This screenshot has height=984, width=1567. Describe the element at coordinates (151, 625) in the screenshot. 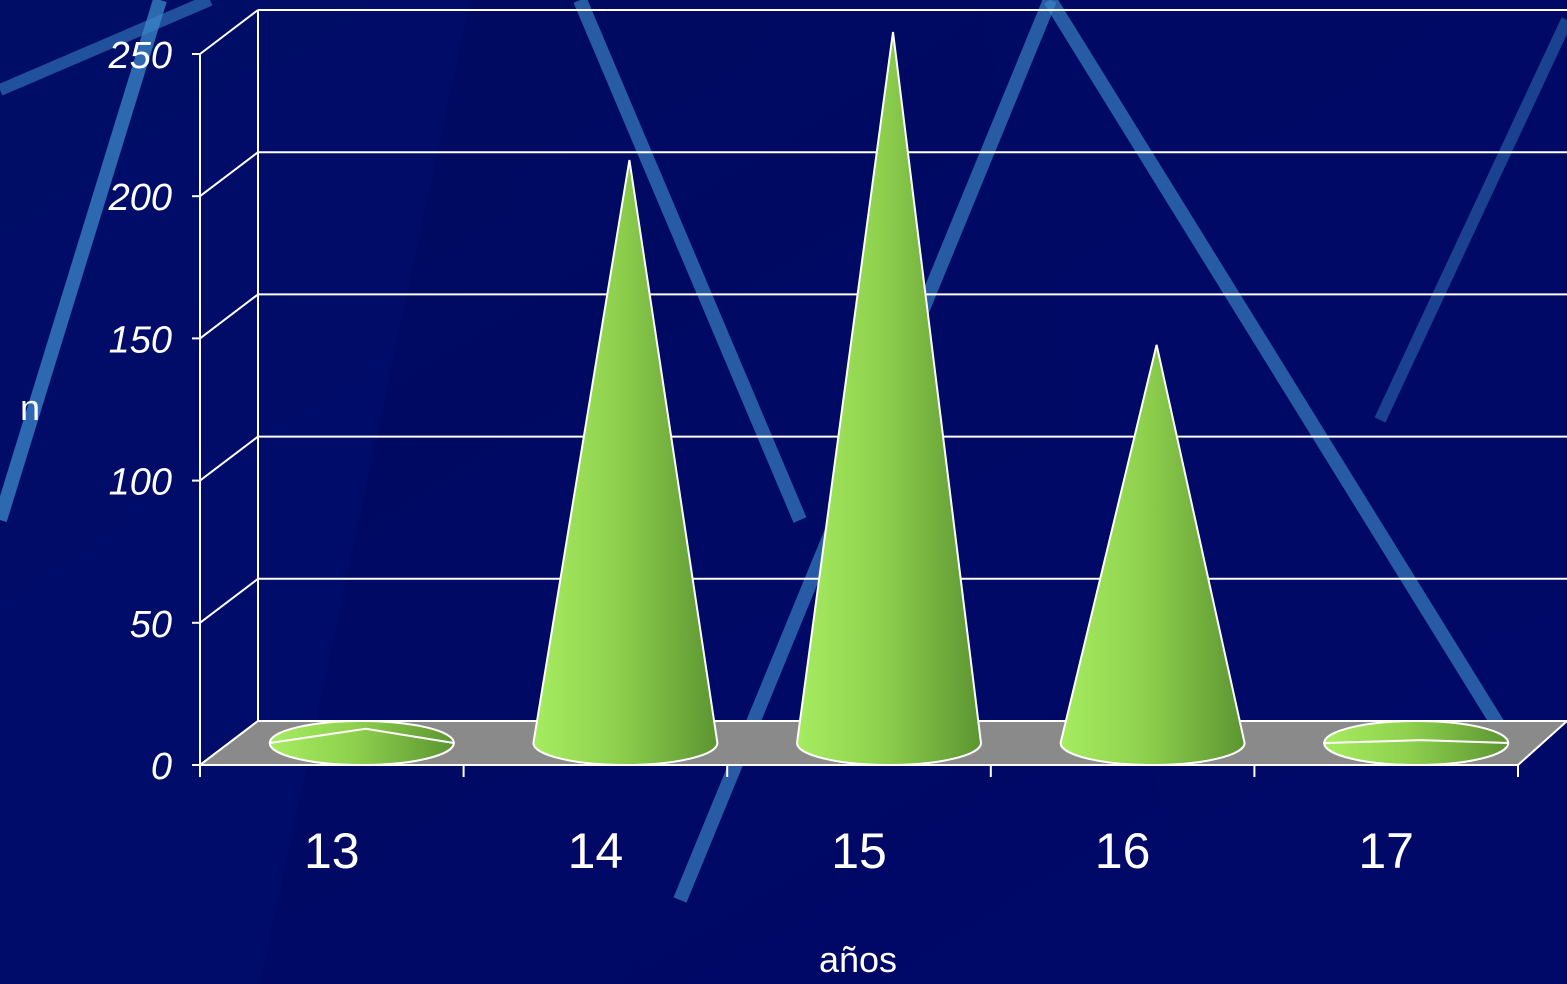

I see `y-tick-label: 50` at that location.